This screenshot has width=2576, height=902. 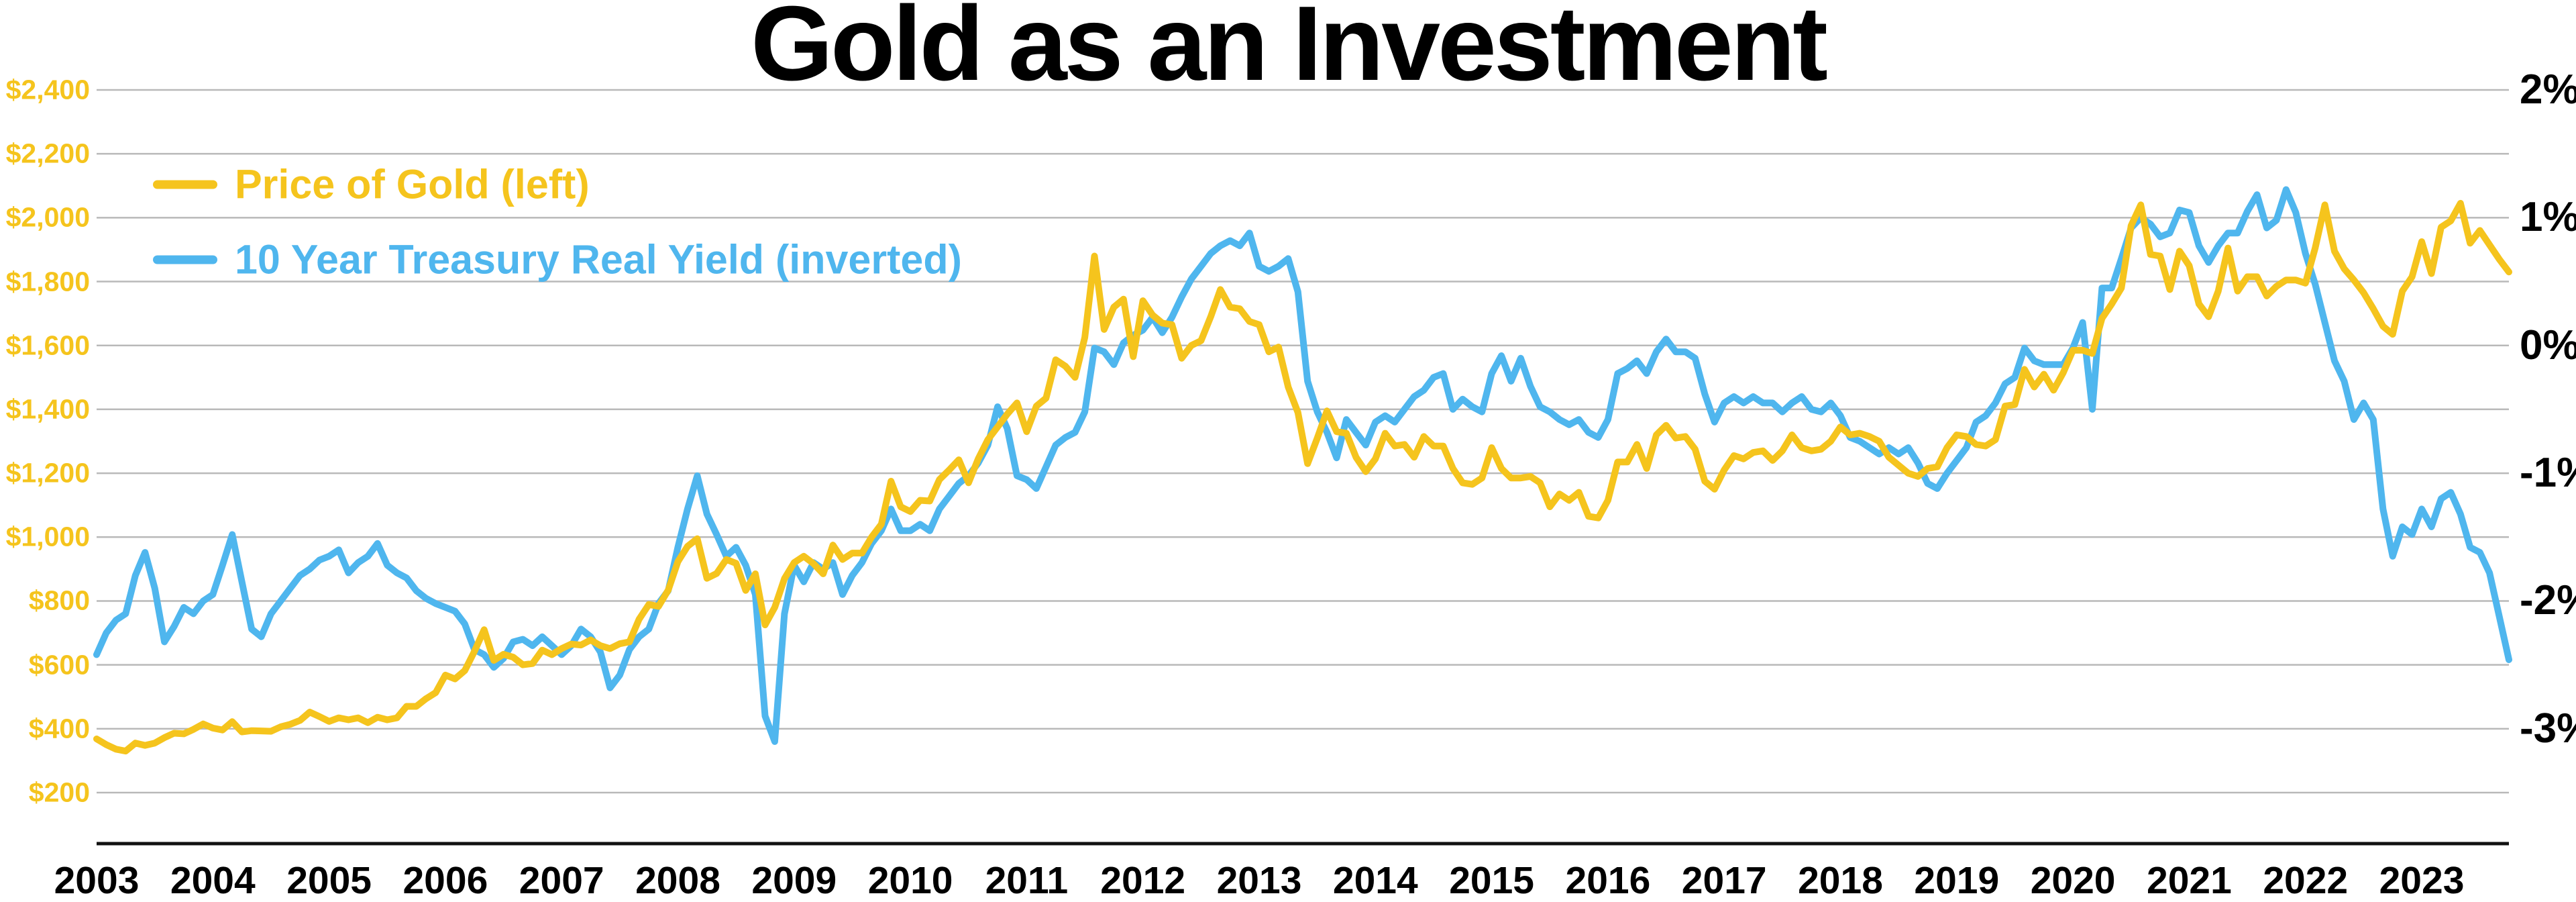 What do you see at coordinates (185, 259) in the screenshot?
I see `real-yield-line-swatch-icon` at bounding box center [185, 259].